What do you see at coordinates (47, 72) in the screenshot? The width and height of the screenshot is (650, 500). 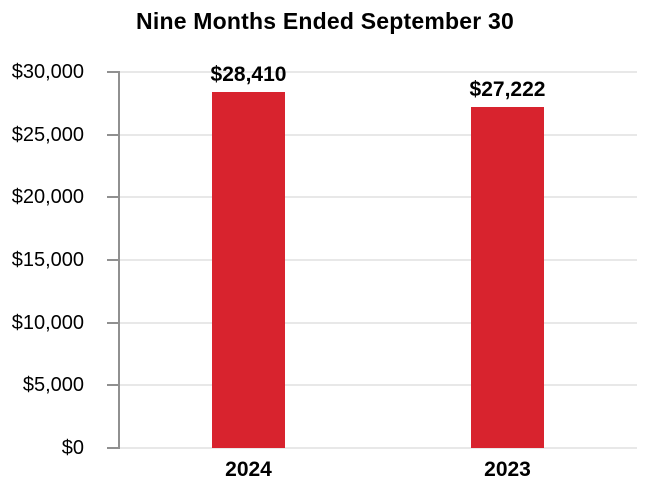 I see `y-axis-tick-label: $30,000` at bounding box center [47, 72].